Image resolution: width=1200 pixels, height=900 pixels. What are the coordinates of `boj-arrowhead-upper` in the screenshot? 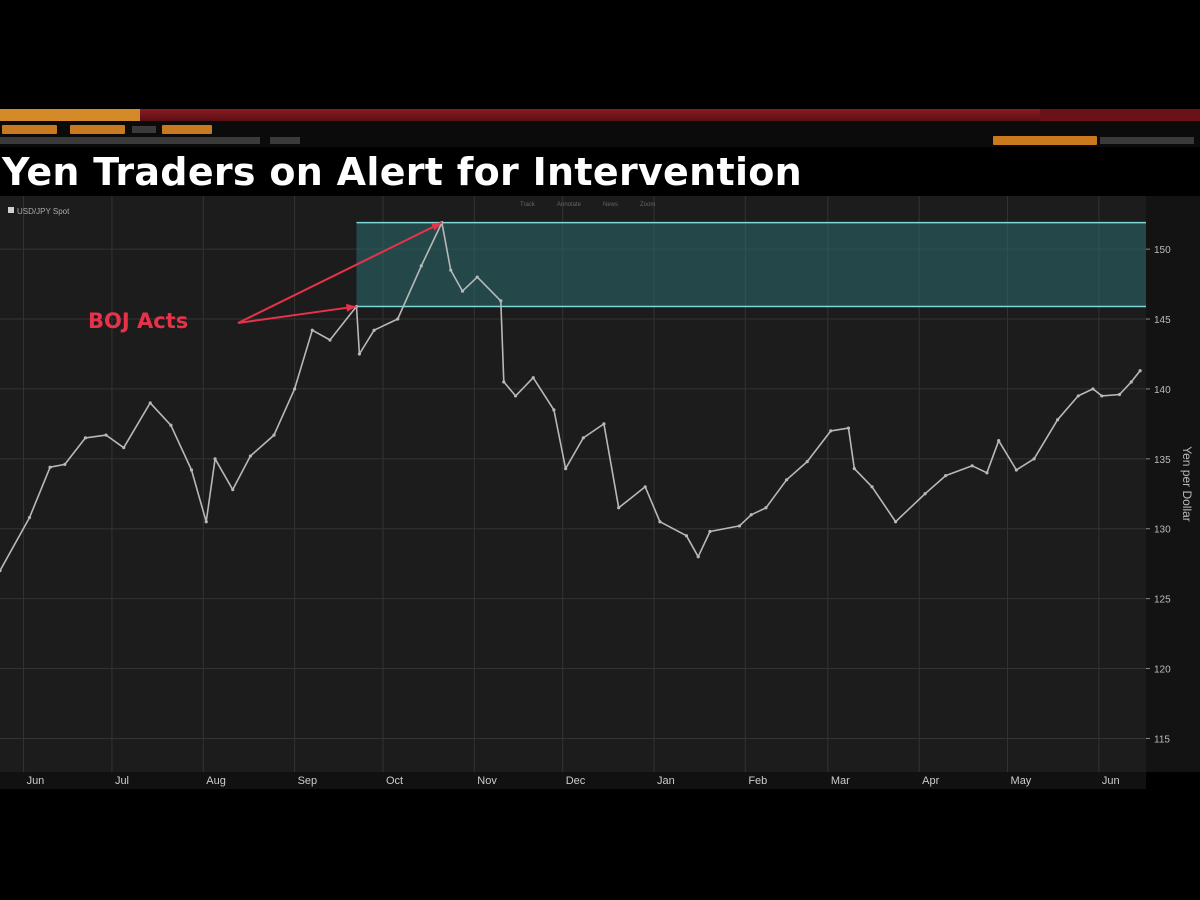 It's located at (436, 226).